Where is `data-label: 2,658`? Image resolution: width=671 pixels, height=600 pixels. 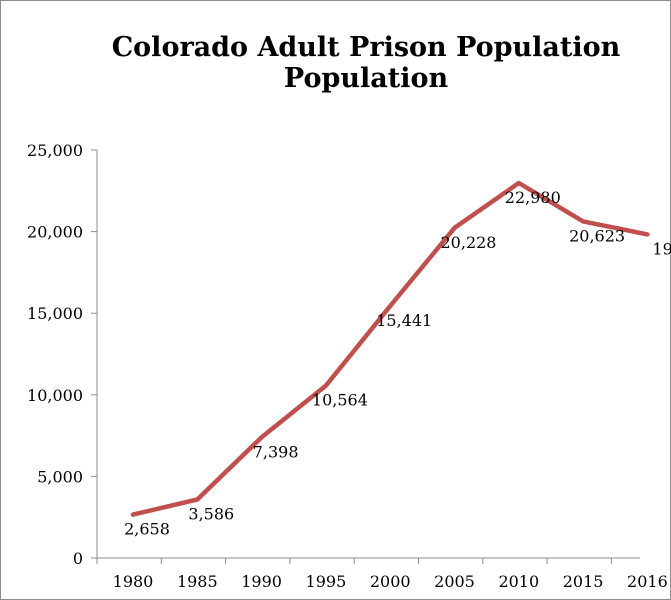
data-label: 2,658 is located at coordinates (147, 529).